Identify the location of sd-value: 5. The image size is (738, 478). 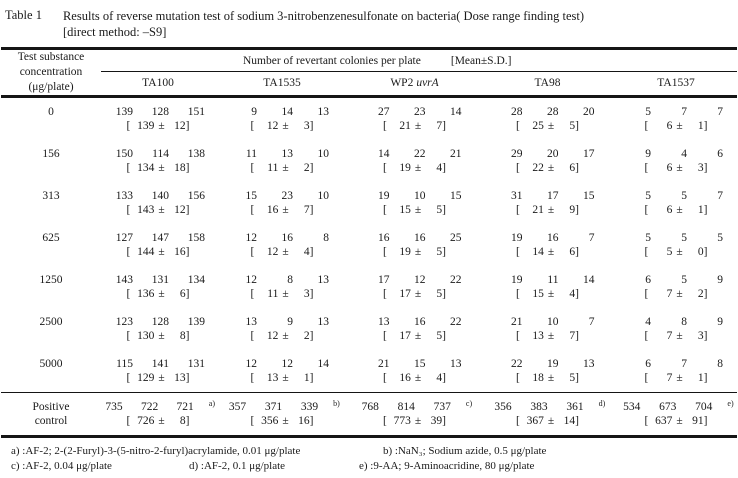
(572, 378).